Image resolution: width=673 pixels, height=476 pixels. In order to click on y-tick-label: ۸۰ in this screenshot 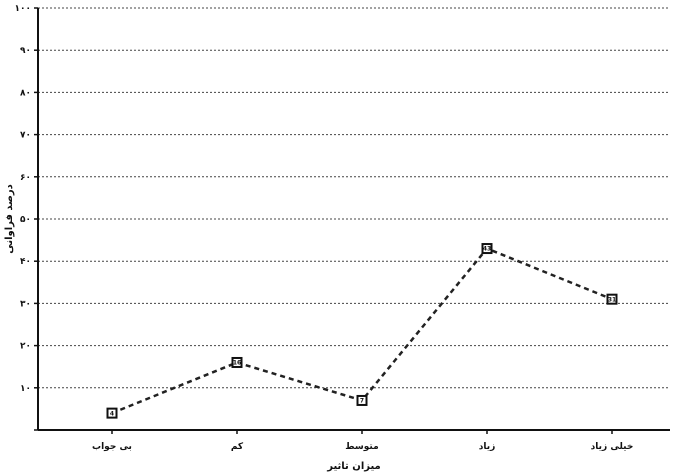, I will do `click(25, 93)`.